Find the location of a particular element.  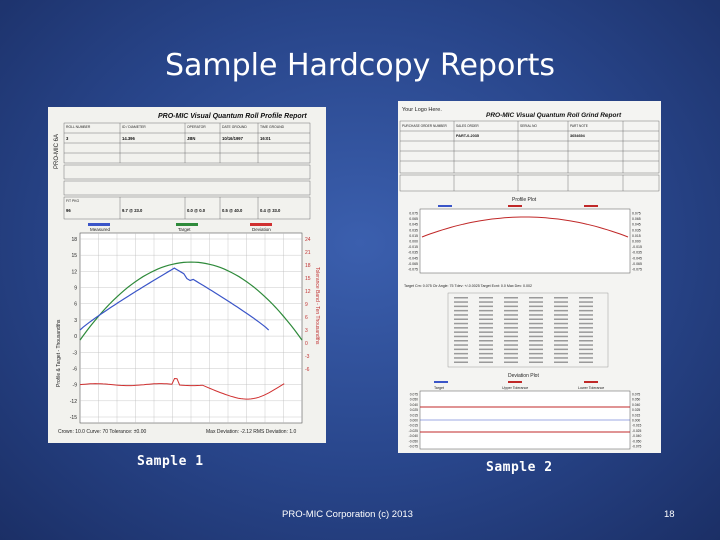

sample1-right-axis-ticks: 24 21 18 15 12 9 6 3 0 -3 -6 is located at coordinates (308, 305).